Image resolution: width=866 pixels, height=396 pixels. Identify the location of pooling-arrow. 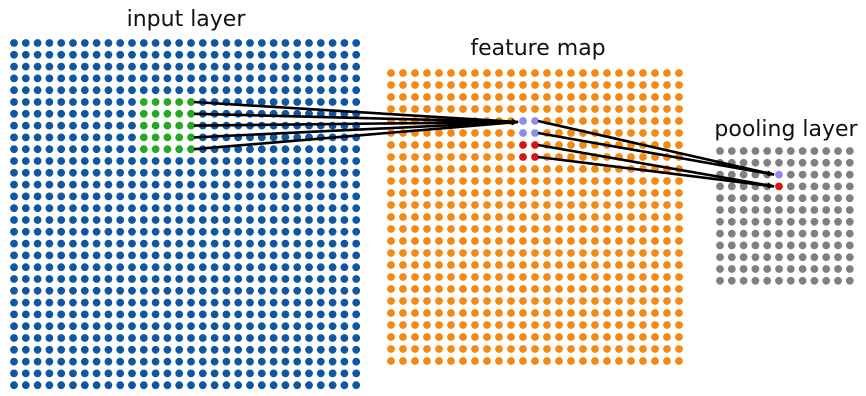
(656, 147).